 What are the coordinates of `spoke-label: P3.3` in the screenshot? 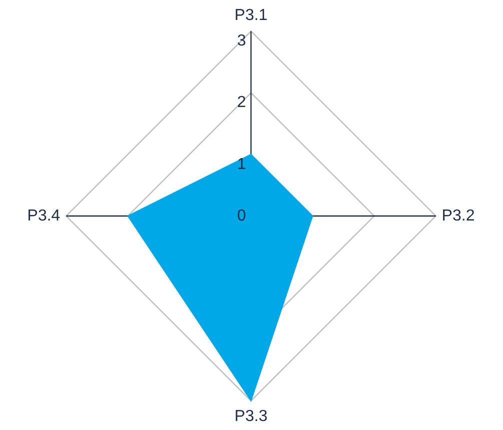 It's located at (251, 416).